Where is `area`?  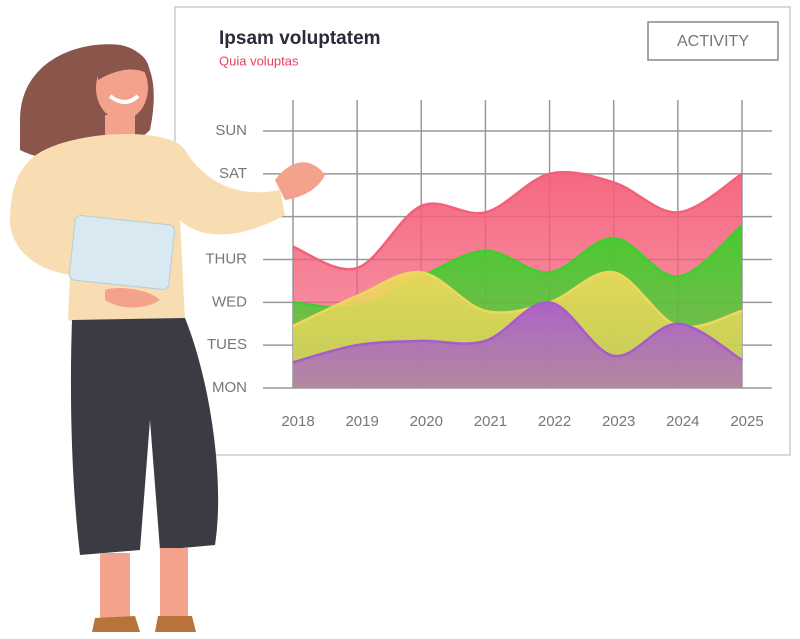
area is located at coordinates (517, 345).